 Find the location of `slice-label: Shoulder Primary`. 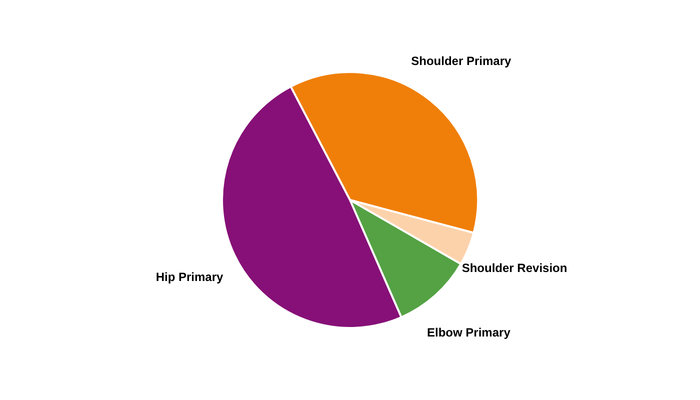

slice-label: Shoulder Primary is located at coordinates (461, 61).